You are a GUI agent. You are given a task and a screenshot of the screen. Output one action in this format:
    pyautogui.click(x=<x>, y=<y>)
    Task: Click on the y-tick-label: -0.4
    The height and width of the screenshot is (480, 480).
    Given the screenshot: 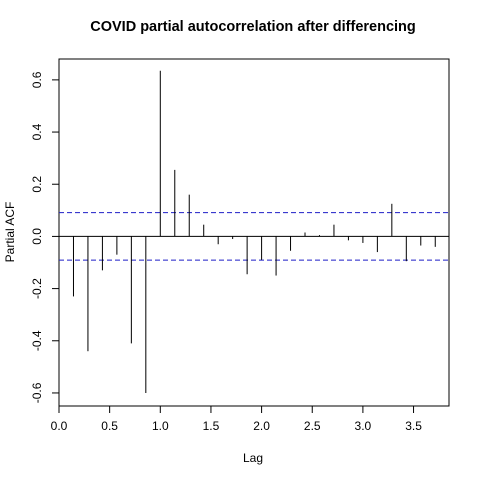 What is the action you would take?
    pyautogui.click(x=37, y=340)
    